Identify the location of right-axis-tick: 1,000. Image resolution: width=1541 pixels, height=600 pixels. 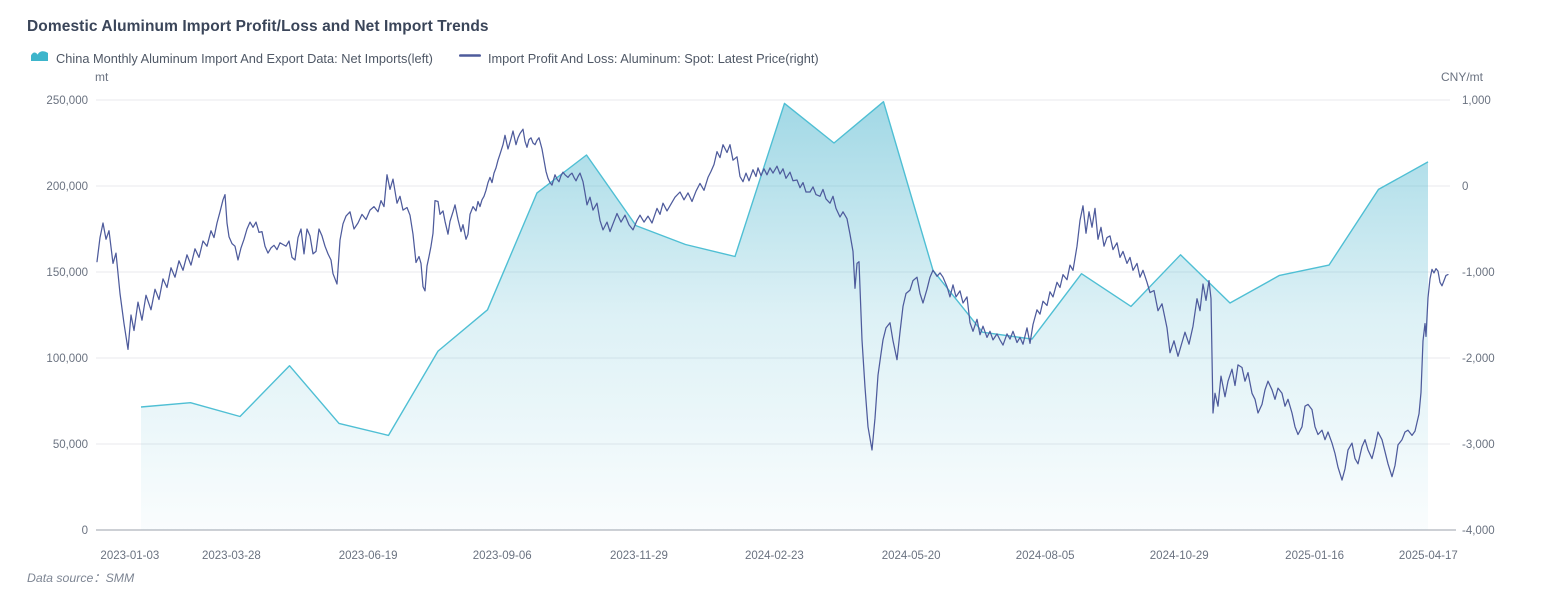
(1476, 101).